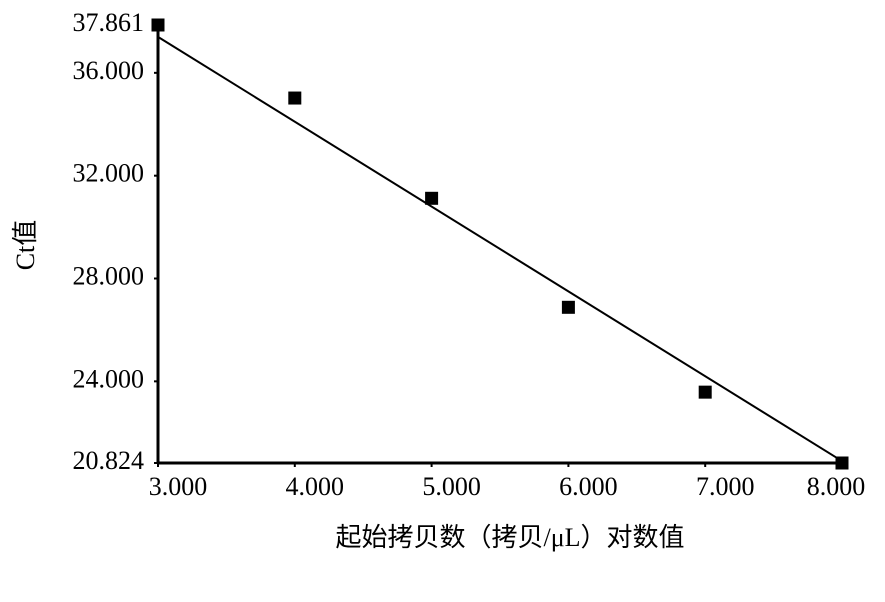 This screenshot has height=602, width=885. Describe the element at coordinates (178, 486) in the screenshot. I see `x-tick-label: 3.000` at that location.